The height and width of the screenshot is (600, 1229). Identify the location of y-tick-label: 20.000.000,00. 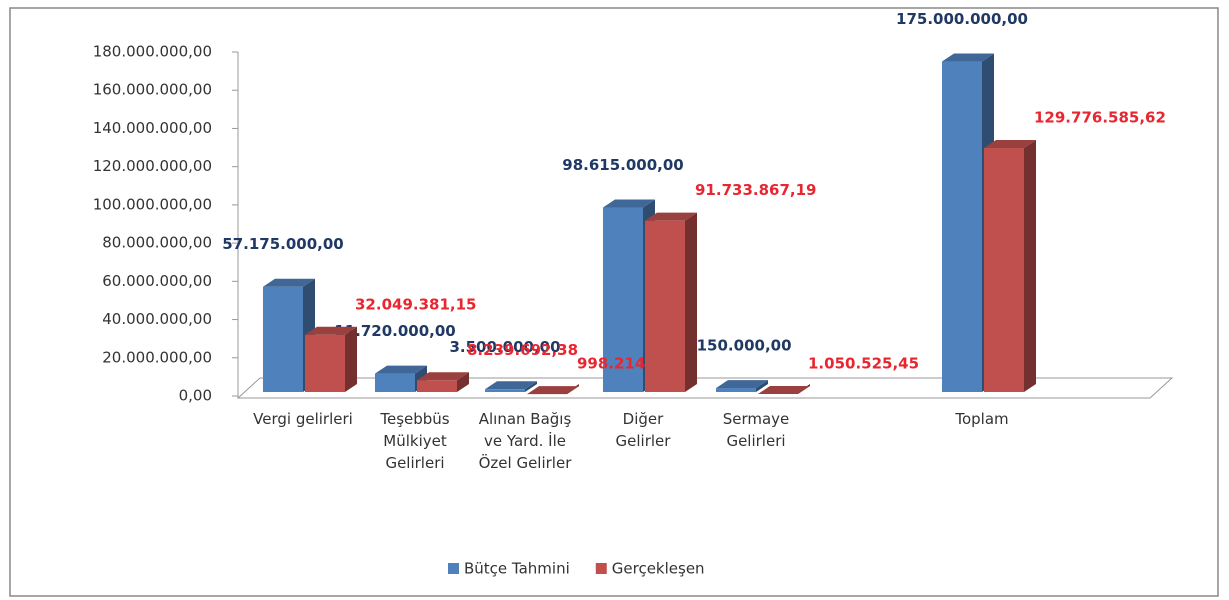
(157, 357).